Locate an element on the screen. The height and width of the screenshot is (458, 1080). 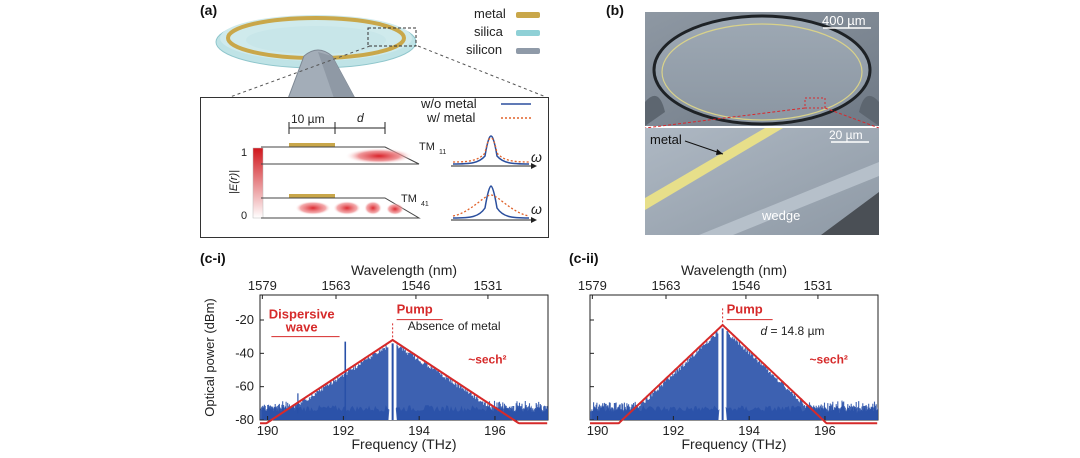
zoom-box is located at coordinates (392, 37).